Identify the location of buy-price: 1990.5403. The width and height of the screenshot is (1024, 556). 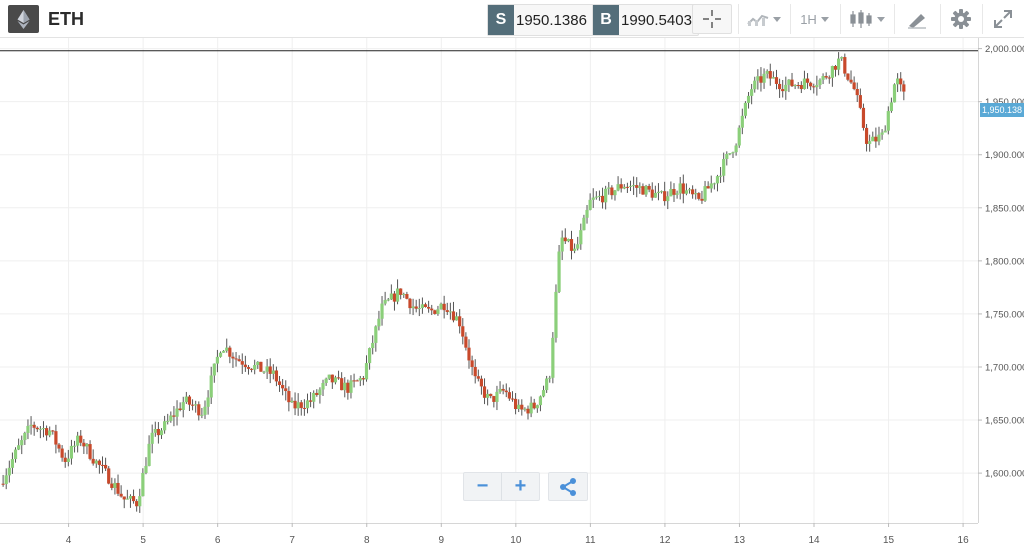
(656, 20).